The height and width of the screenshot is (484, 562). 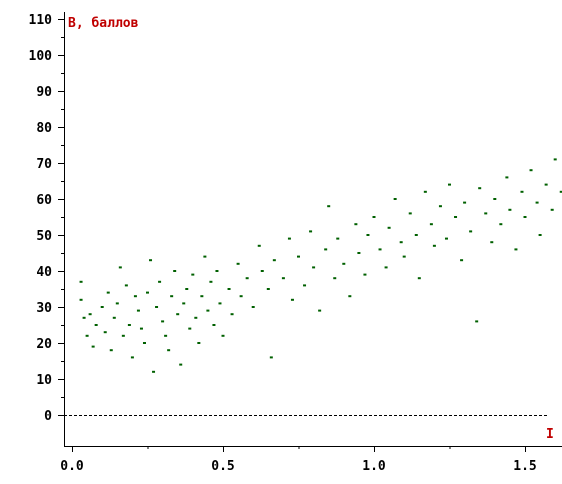 What do you see at coordinates (44, 380) in the screenshot?
I see `y-tick-label: 10` at bounding box center [44, 380].